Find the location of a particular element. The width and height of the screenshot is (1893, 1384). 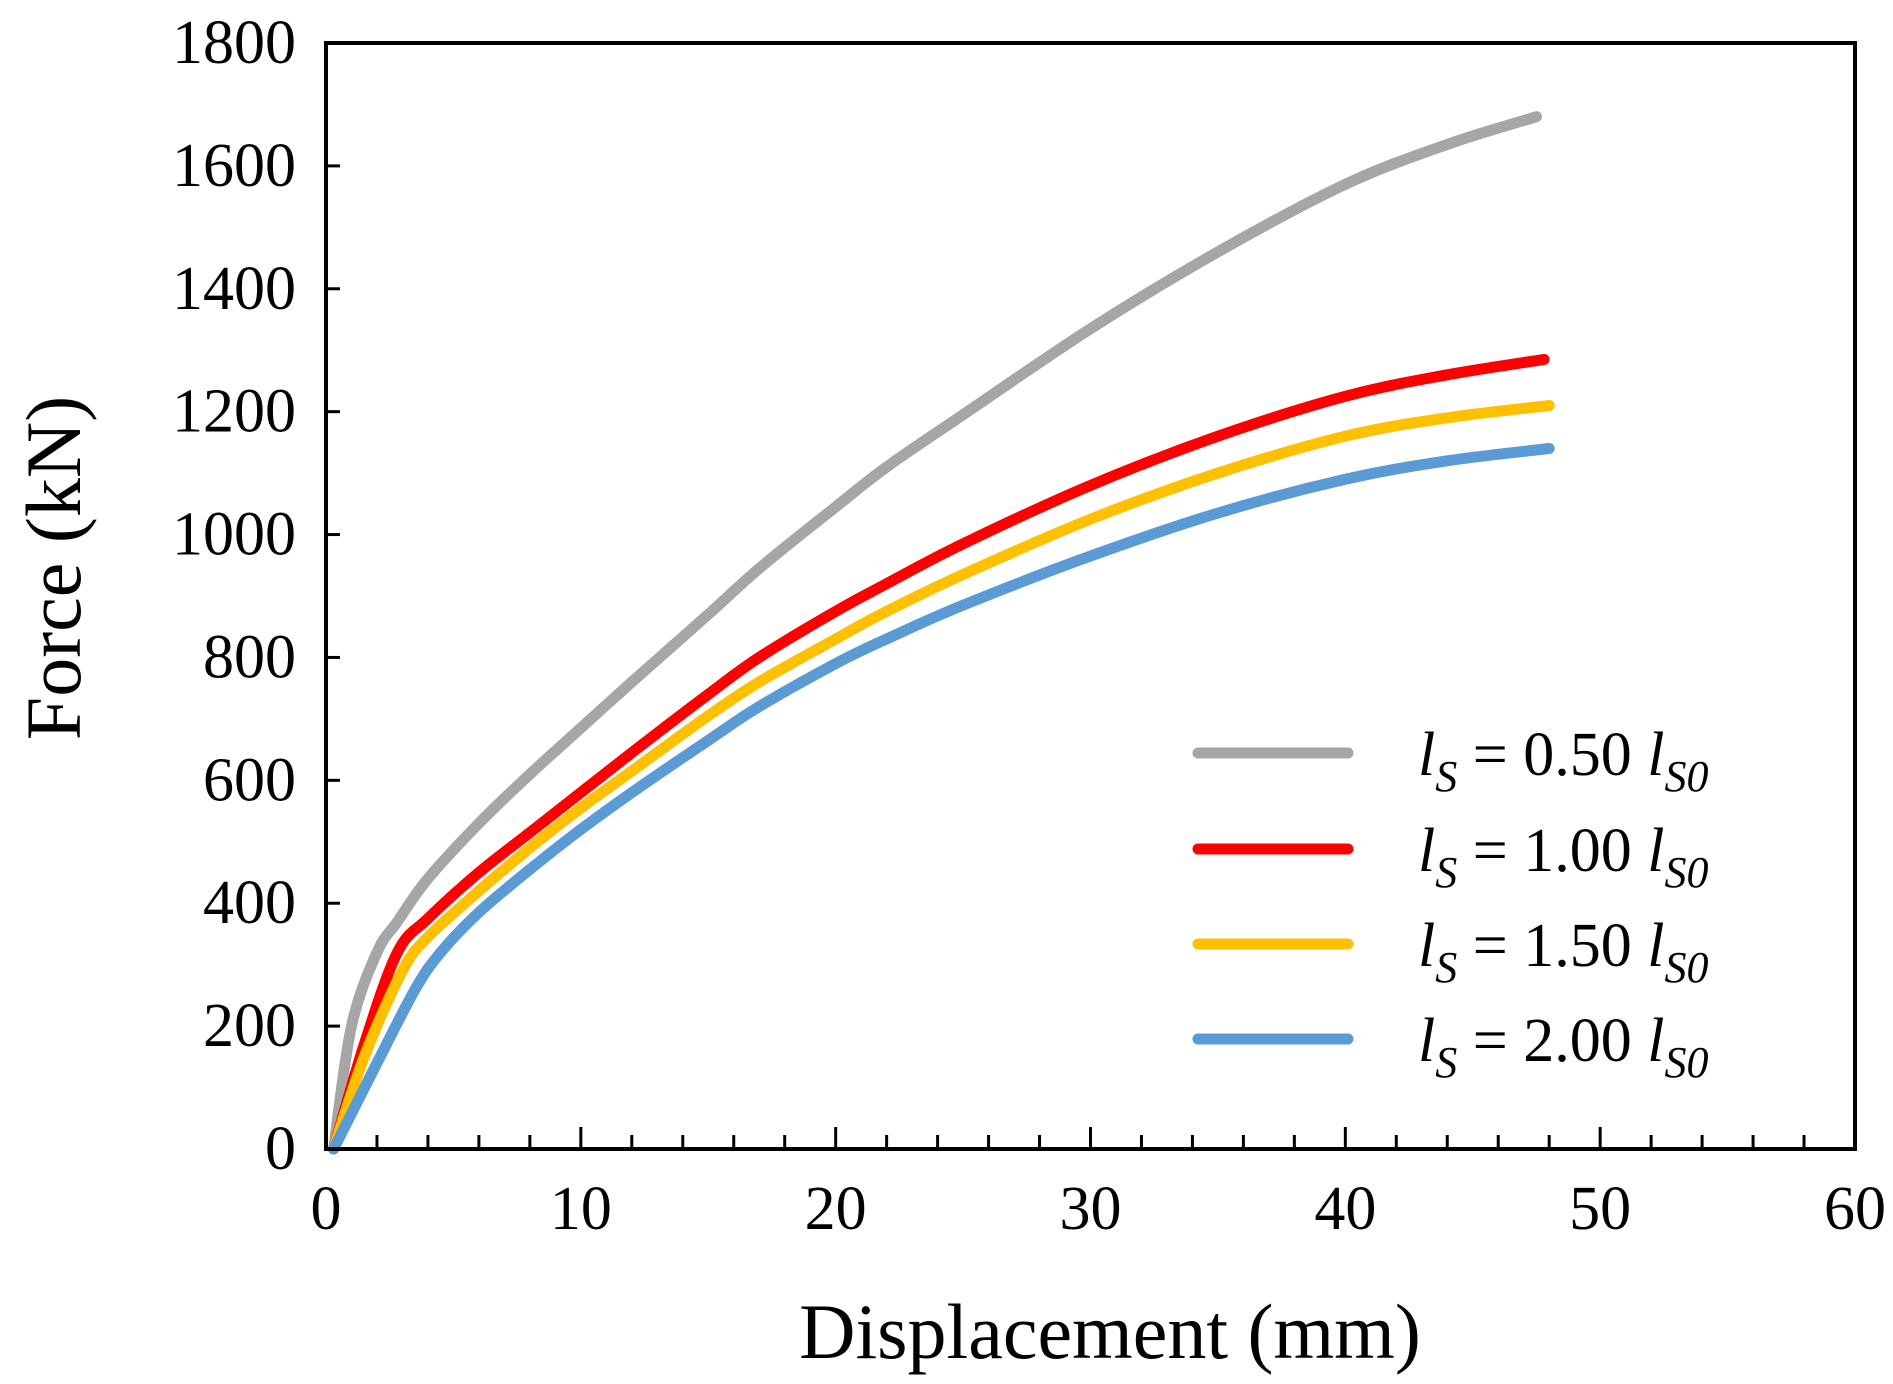

y-axis-title: Force (kN) is located at coordinates (53, 568).